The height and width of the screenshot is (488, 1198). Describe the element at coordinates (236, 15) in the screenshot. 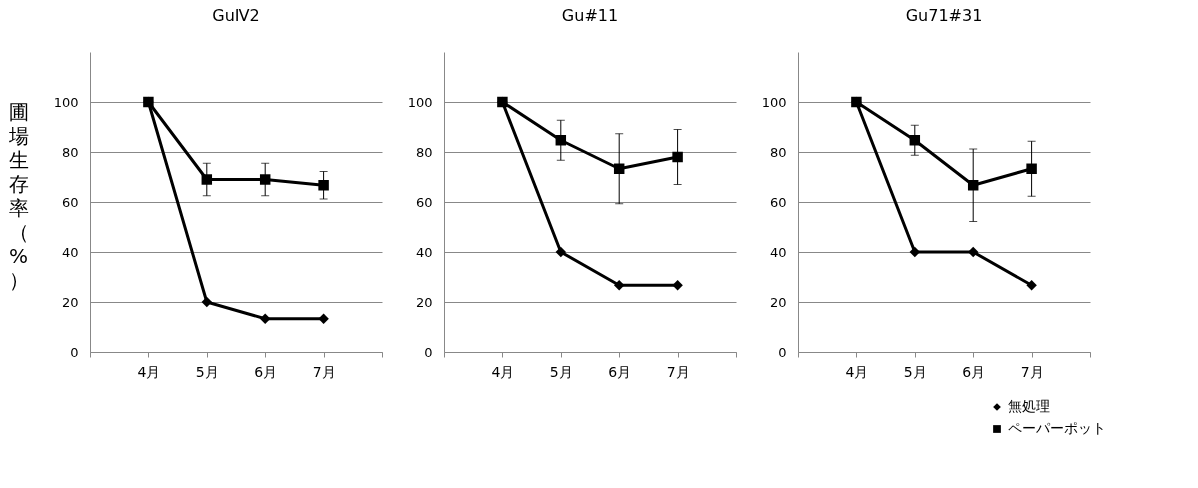

I see `chart-title: GuⅣ2` at that location.